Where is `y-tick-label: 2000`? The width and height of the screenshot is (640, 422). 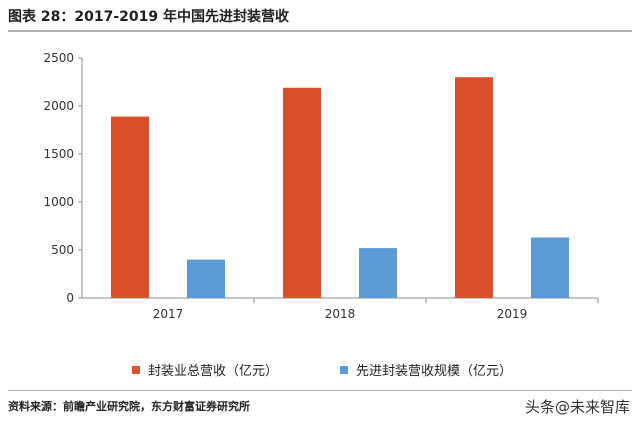 y-tick-label: 2000 is located at coordinates (58, 106).